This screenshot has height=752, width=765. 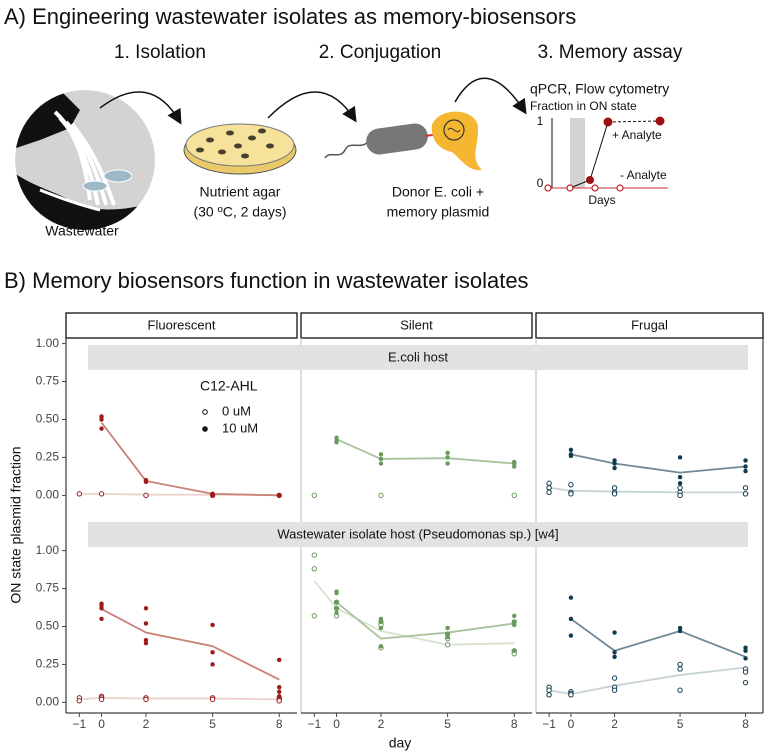 I want to click on step-label: 2. Conjugation, so click(x=380, y=52).